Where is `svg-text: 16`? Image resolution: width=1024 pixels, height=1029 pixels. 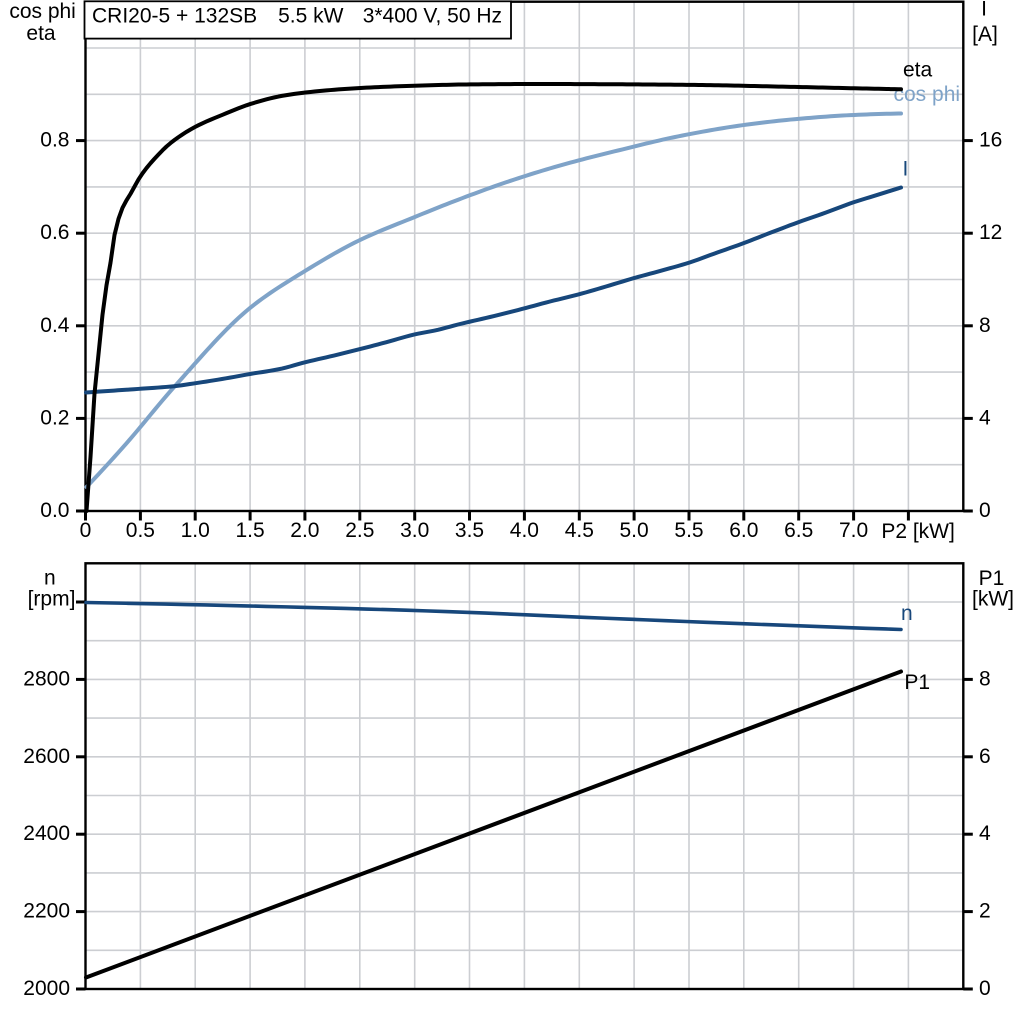
svg-text: 16 is located at coordinates (990, 140).